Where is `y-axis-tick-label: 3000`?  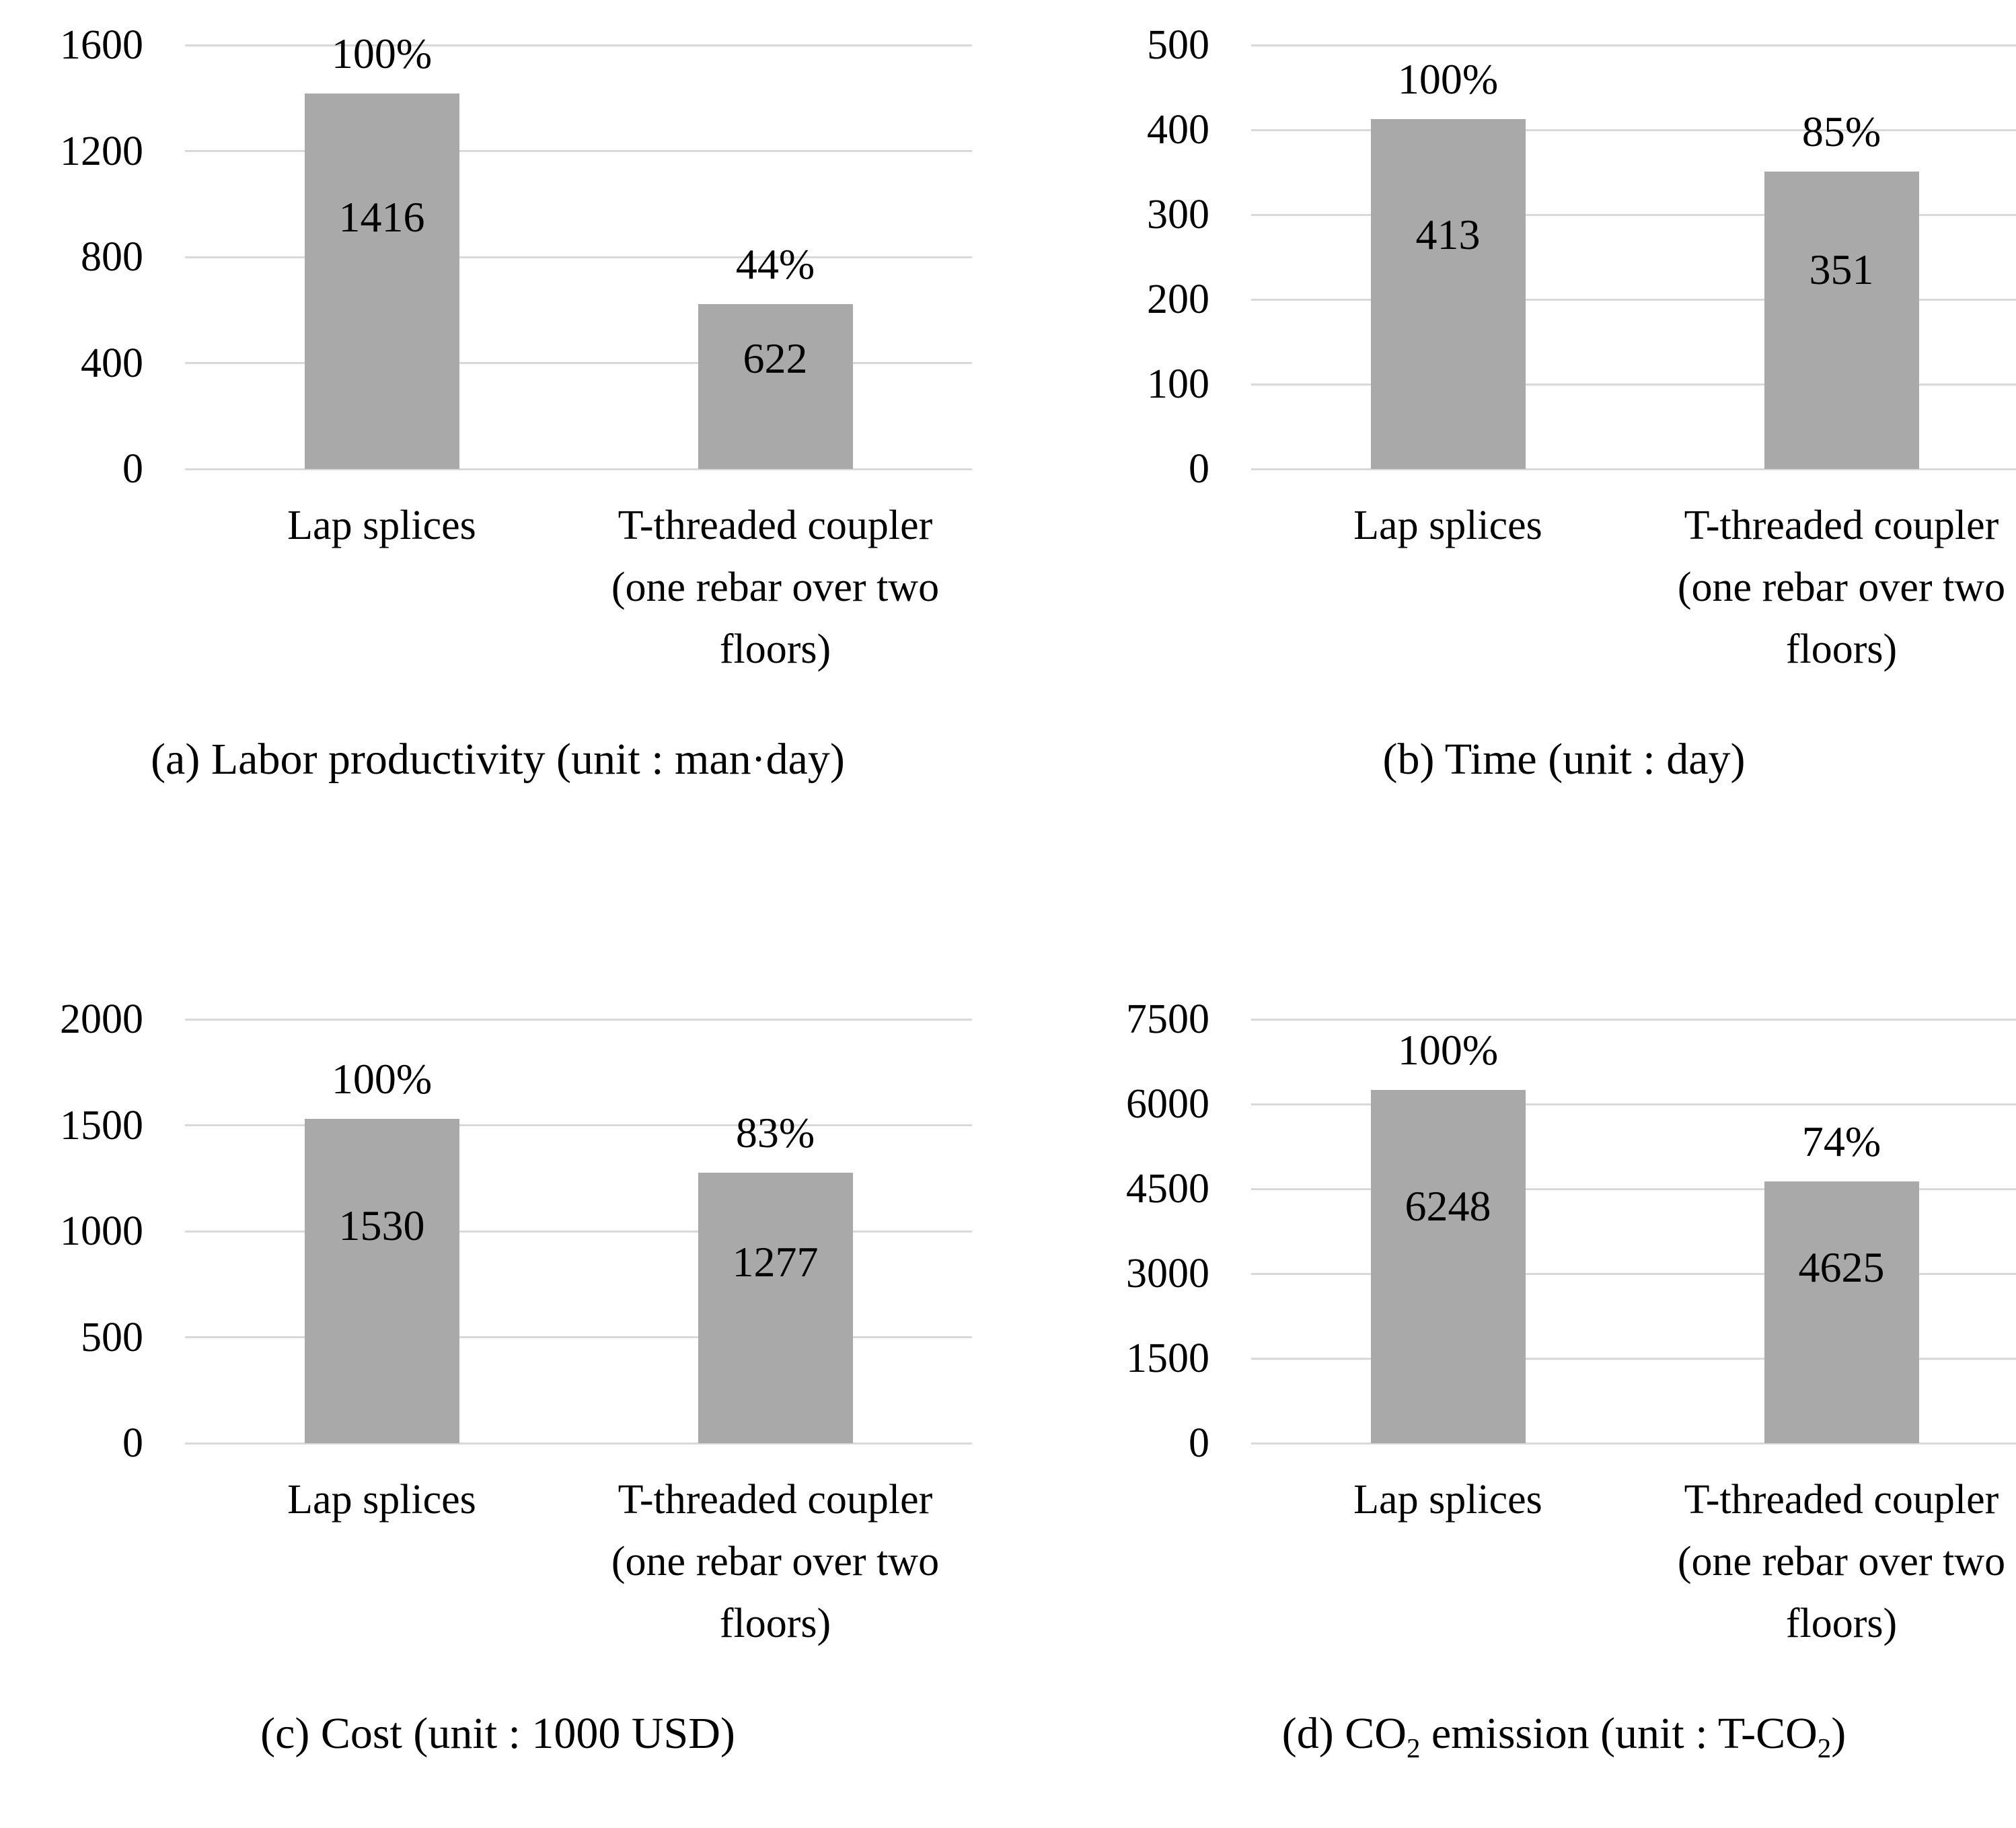 y-axis-tick-label: 3000 is located at coordinates (1167, 1273).